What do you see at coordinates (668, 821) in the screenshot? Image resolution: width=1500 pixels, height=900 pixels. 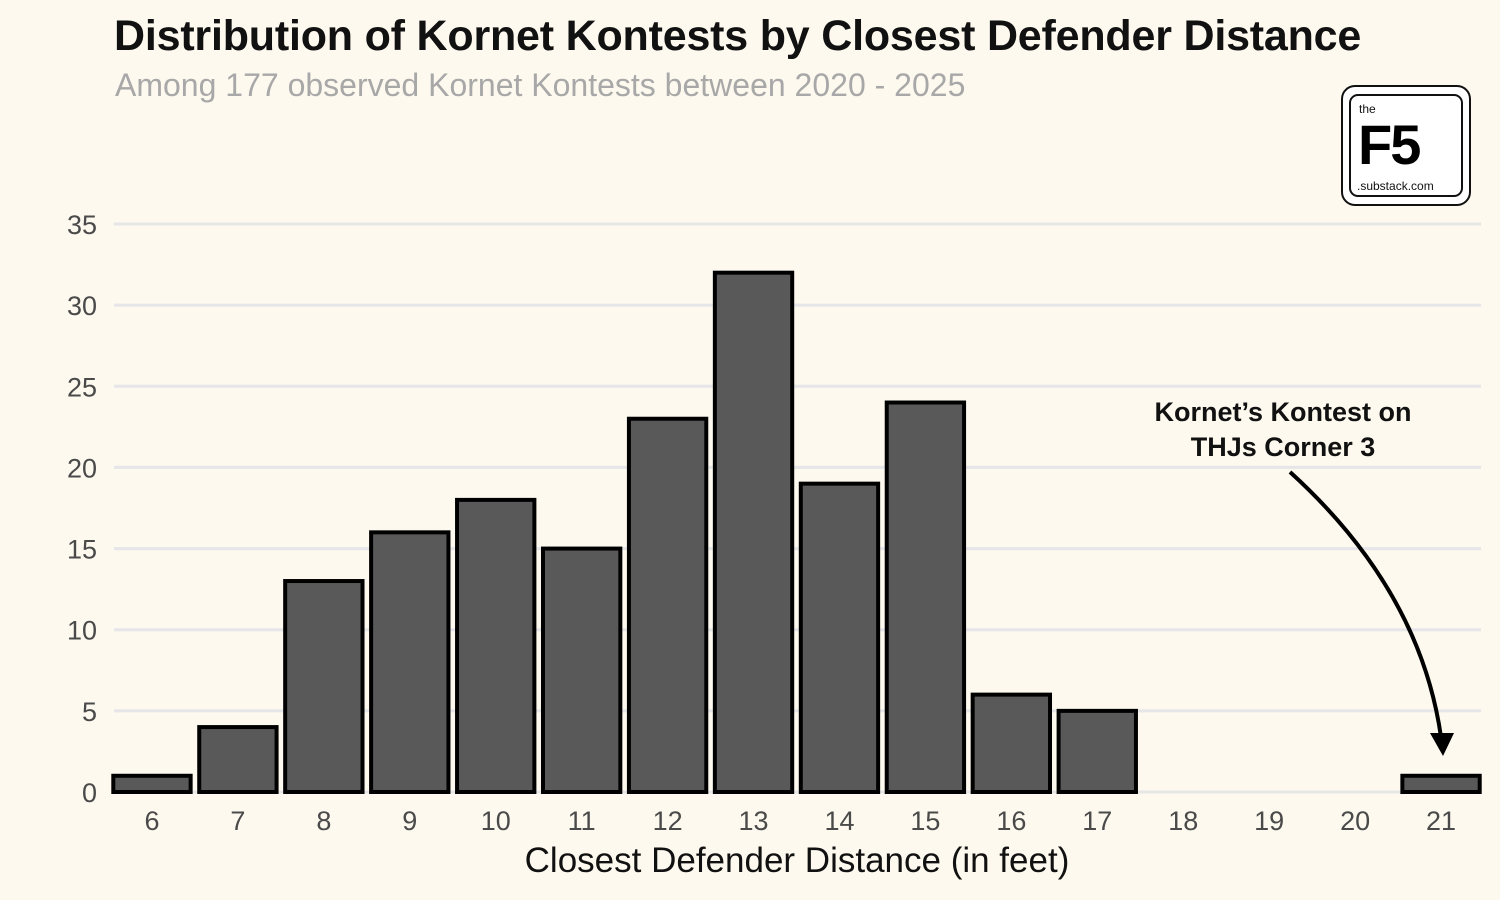 I see `x-tick-label: 12` at bounding box center [668, 821].